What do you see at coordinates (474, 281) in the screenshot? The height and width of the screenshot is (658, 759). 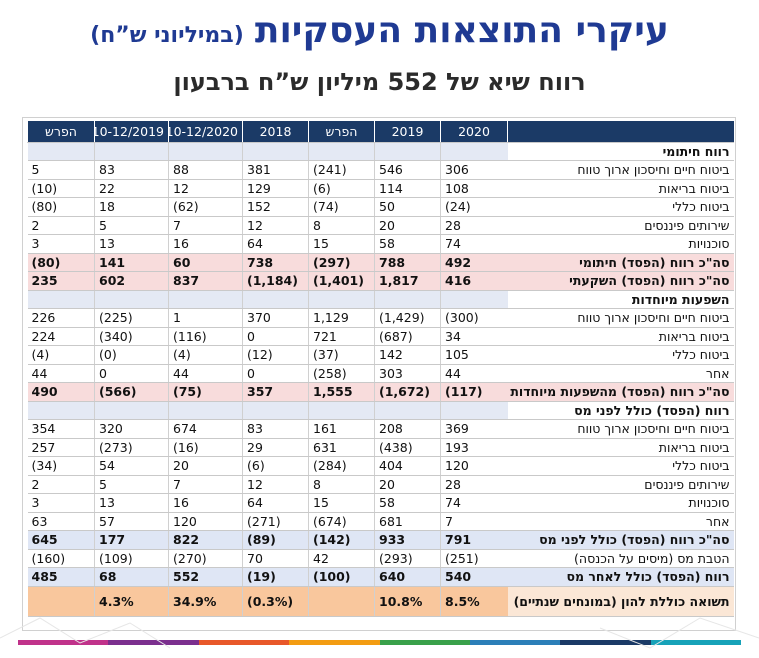 I see `value-cell: 416` at bounding box center [474, 281].